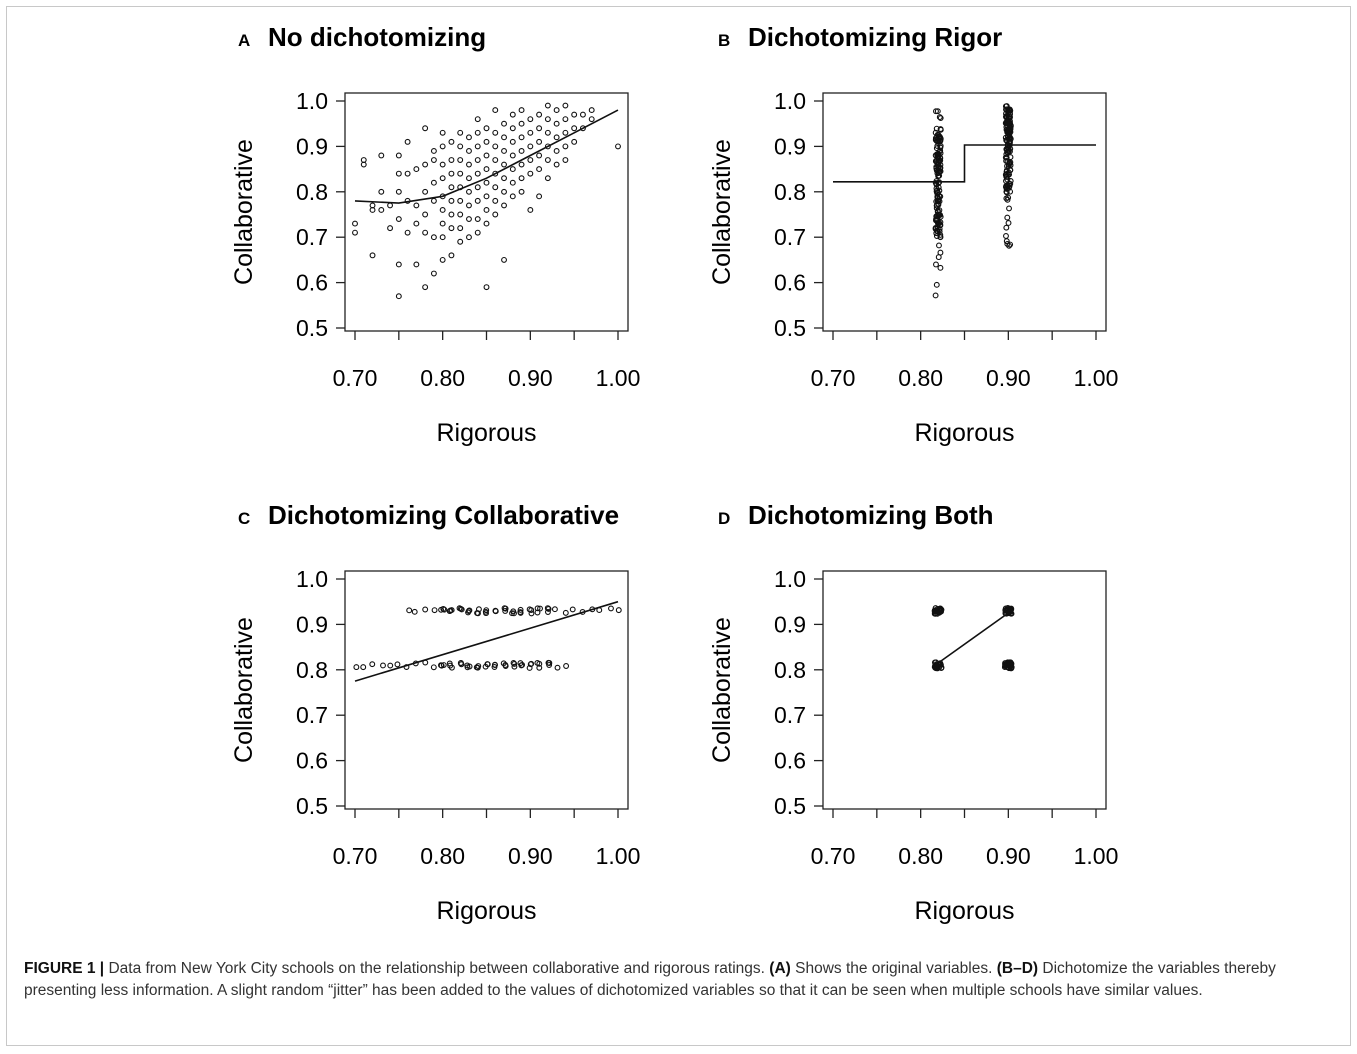 This screenshot has width=1357, height=1054. I want to click on panel-letter: A, so click(244, 40).